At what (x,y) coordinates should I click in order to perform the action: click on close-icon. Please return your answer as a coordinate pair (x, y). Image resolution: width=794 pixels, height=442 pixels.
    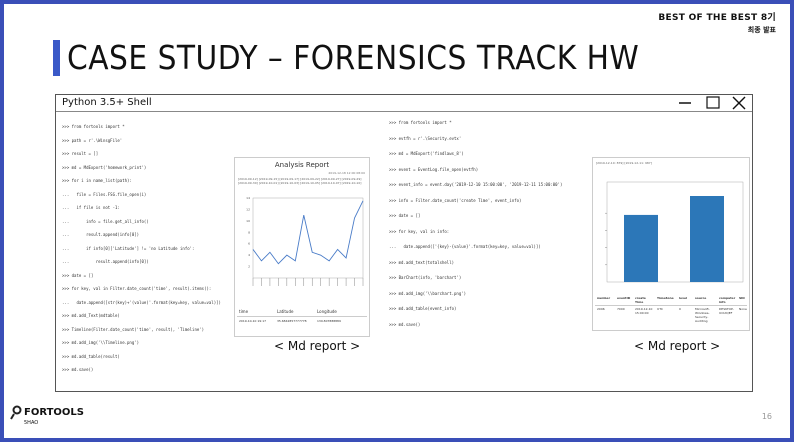
    Looking at the image, I should click on (739, 103).